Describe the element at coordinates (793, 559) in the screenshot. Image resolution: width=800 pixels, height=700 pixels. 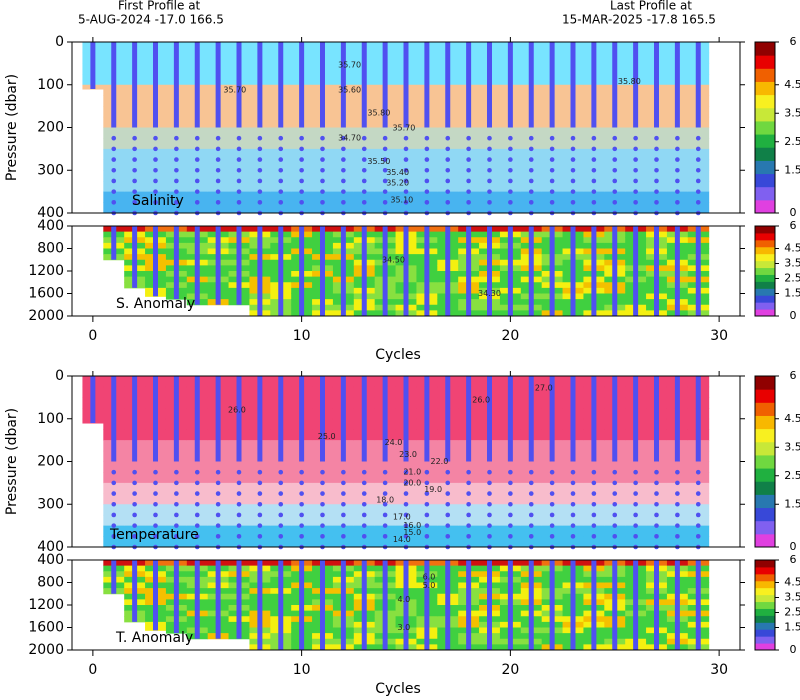
I see `colorbar-label: 6` at that location.